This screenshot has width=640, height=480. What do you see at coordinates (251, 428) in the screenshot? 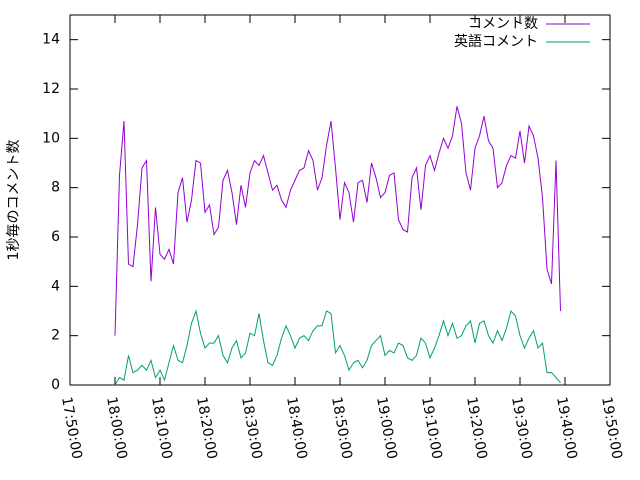
I see `x-tick-label: 18:30:00` at bounding box center [251, 428].